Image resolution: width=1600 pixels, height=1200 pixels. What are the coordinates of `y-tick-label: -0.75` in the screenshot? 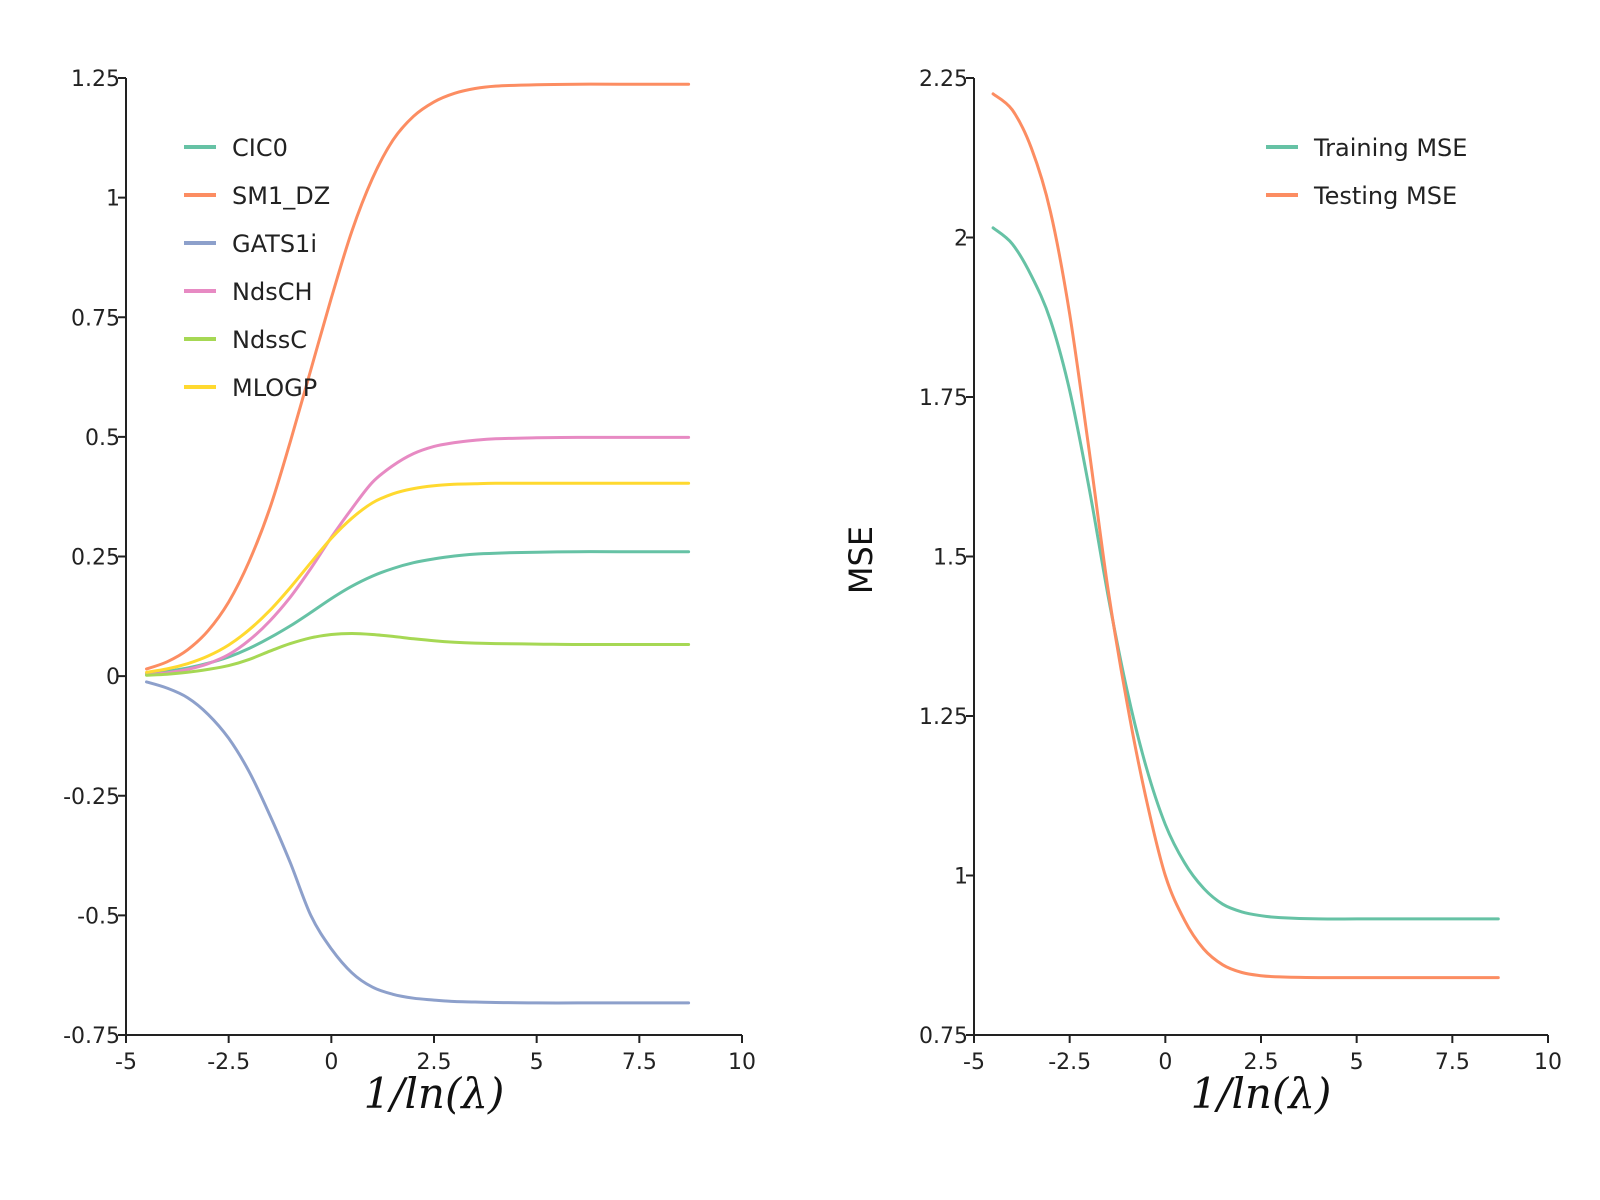 It's located at (91, 1036).